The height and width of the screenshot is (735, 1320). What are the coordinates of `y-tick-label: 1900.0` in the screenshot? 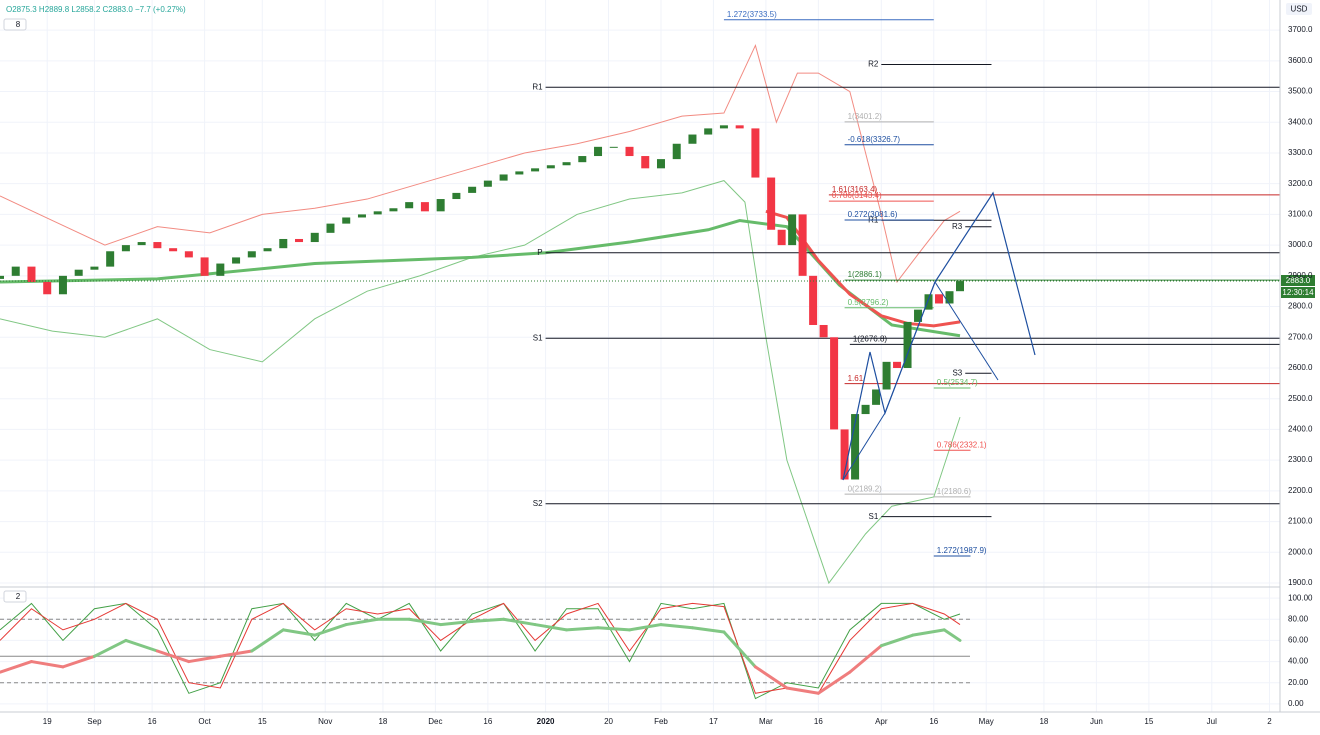 It's located at (1300, 582).